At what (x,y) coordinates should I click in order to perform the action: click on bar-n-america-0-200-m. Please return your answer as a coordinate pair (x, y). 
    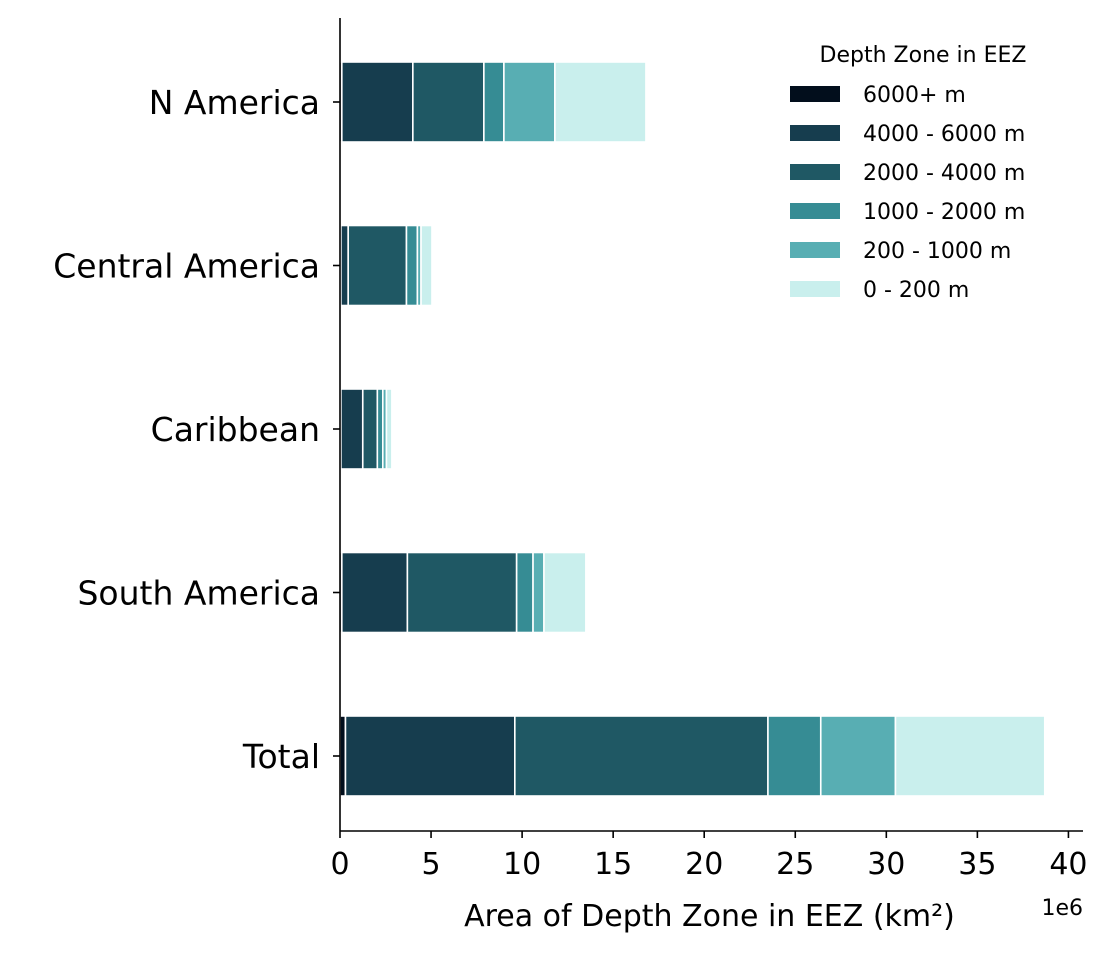
    Looking at the image, I should click on (600, 102).